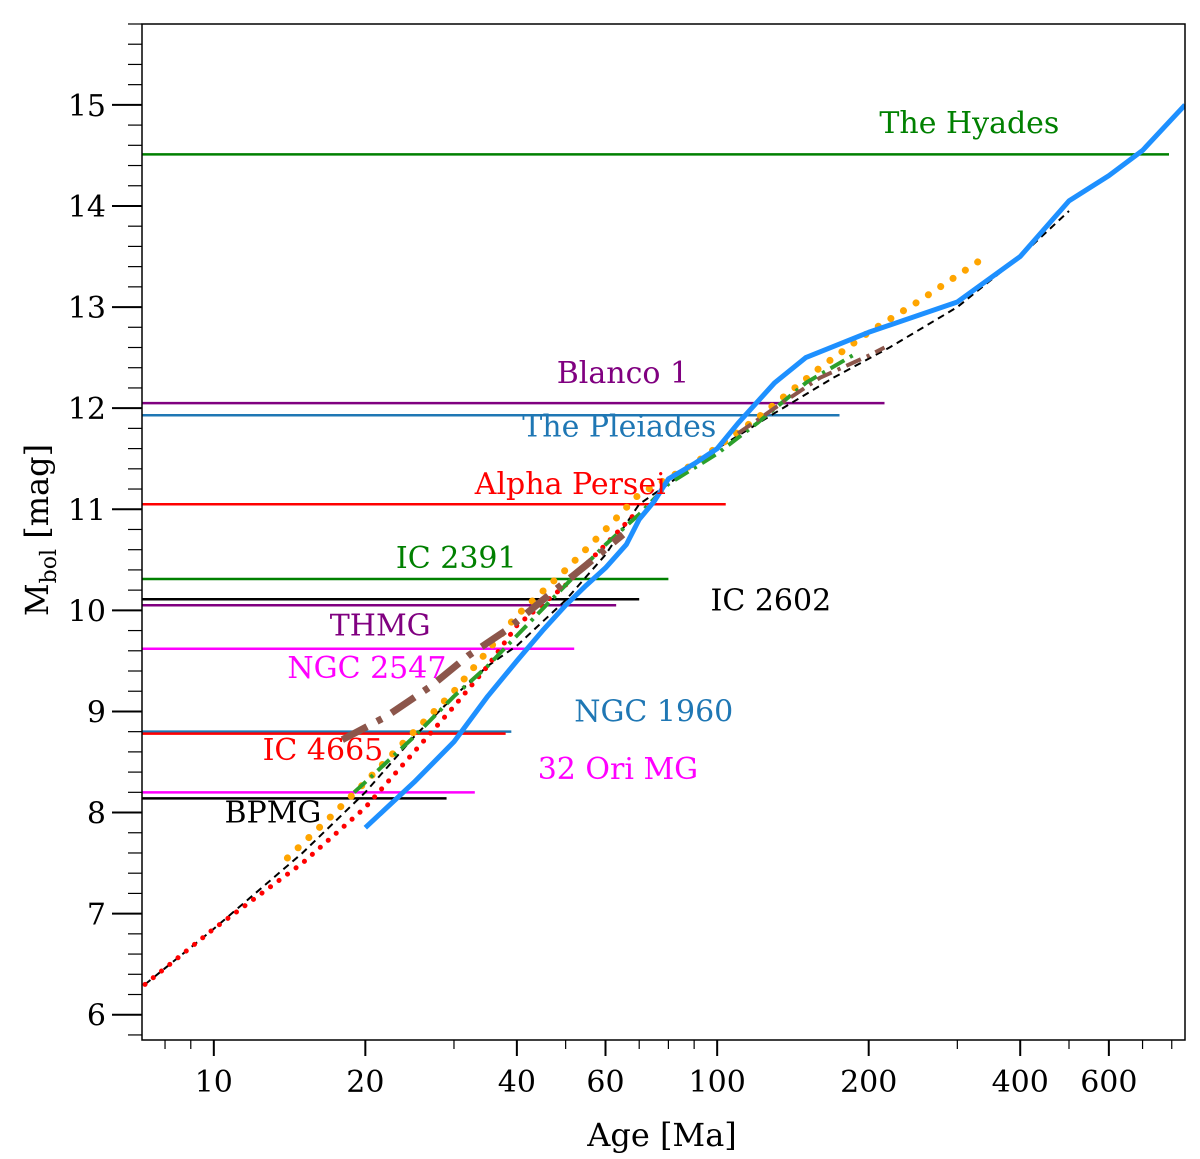  What do you see at coordinates (868, 1082) in the screenshot?
I see `x-tick-label-5: 200` at bounding box center [868, 1082].